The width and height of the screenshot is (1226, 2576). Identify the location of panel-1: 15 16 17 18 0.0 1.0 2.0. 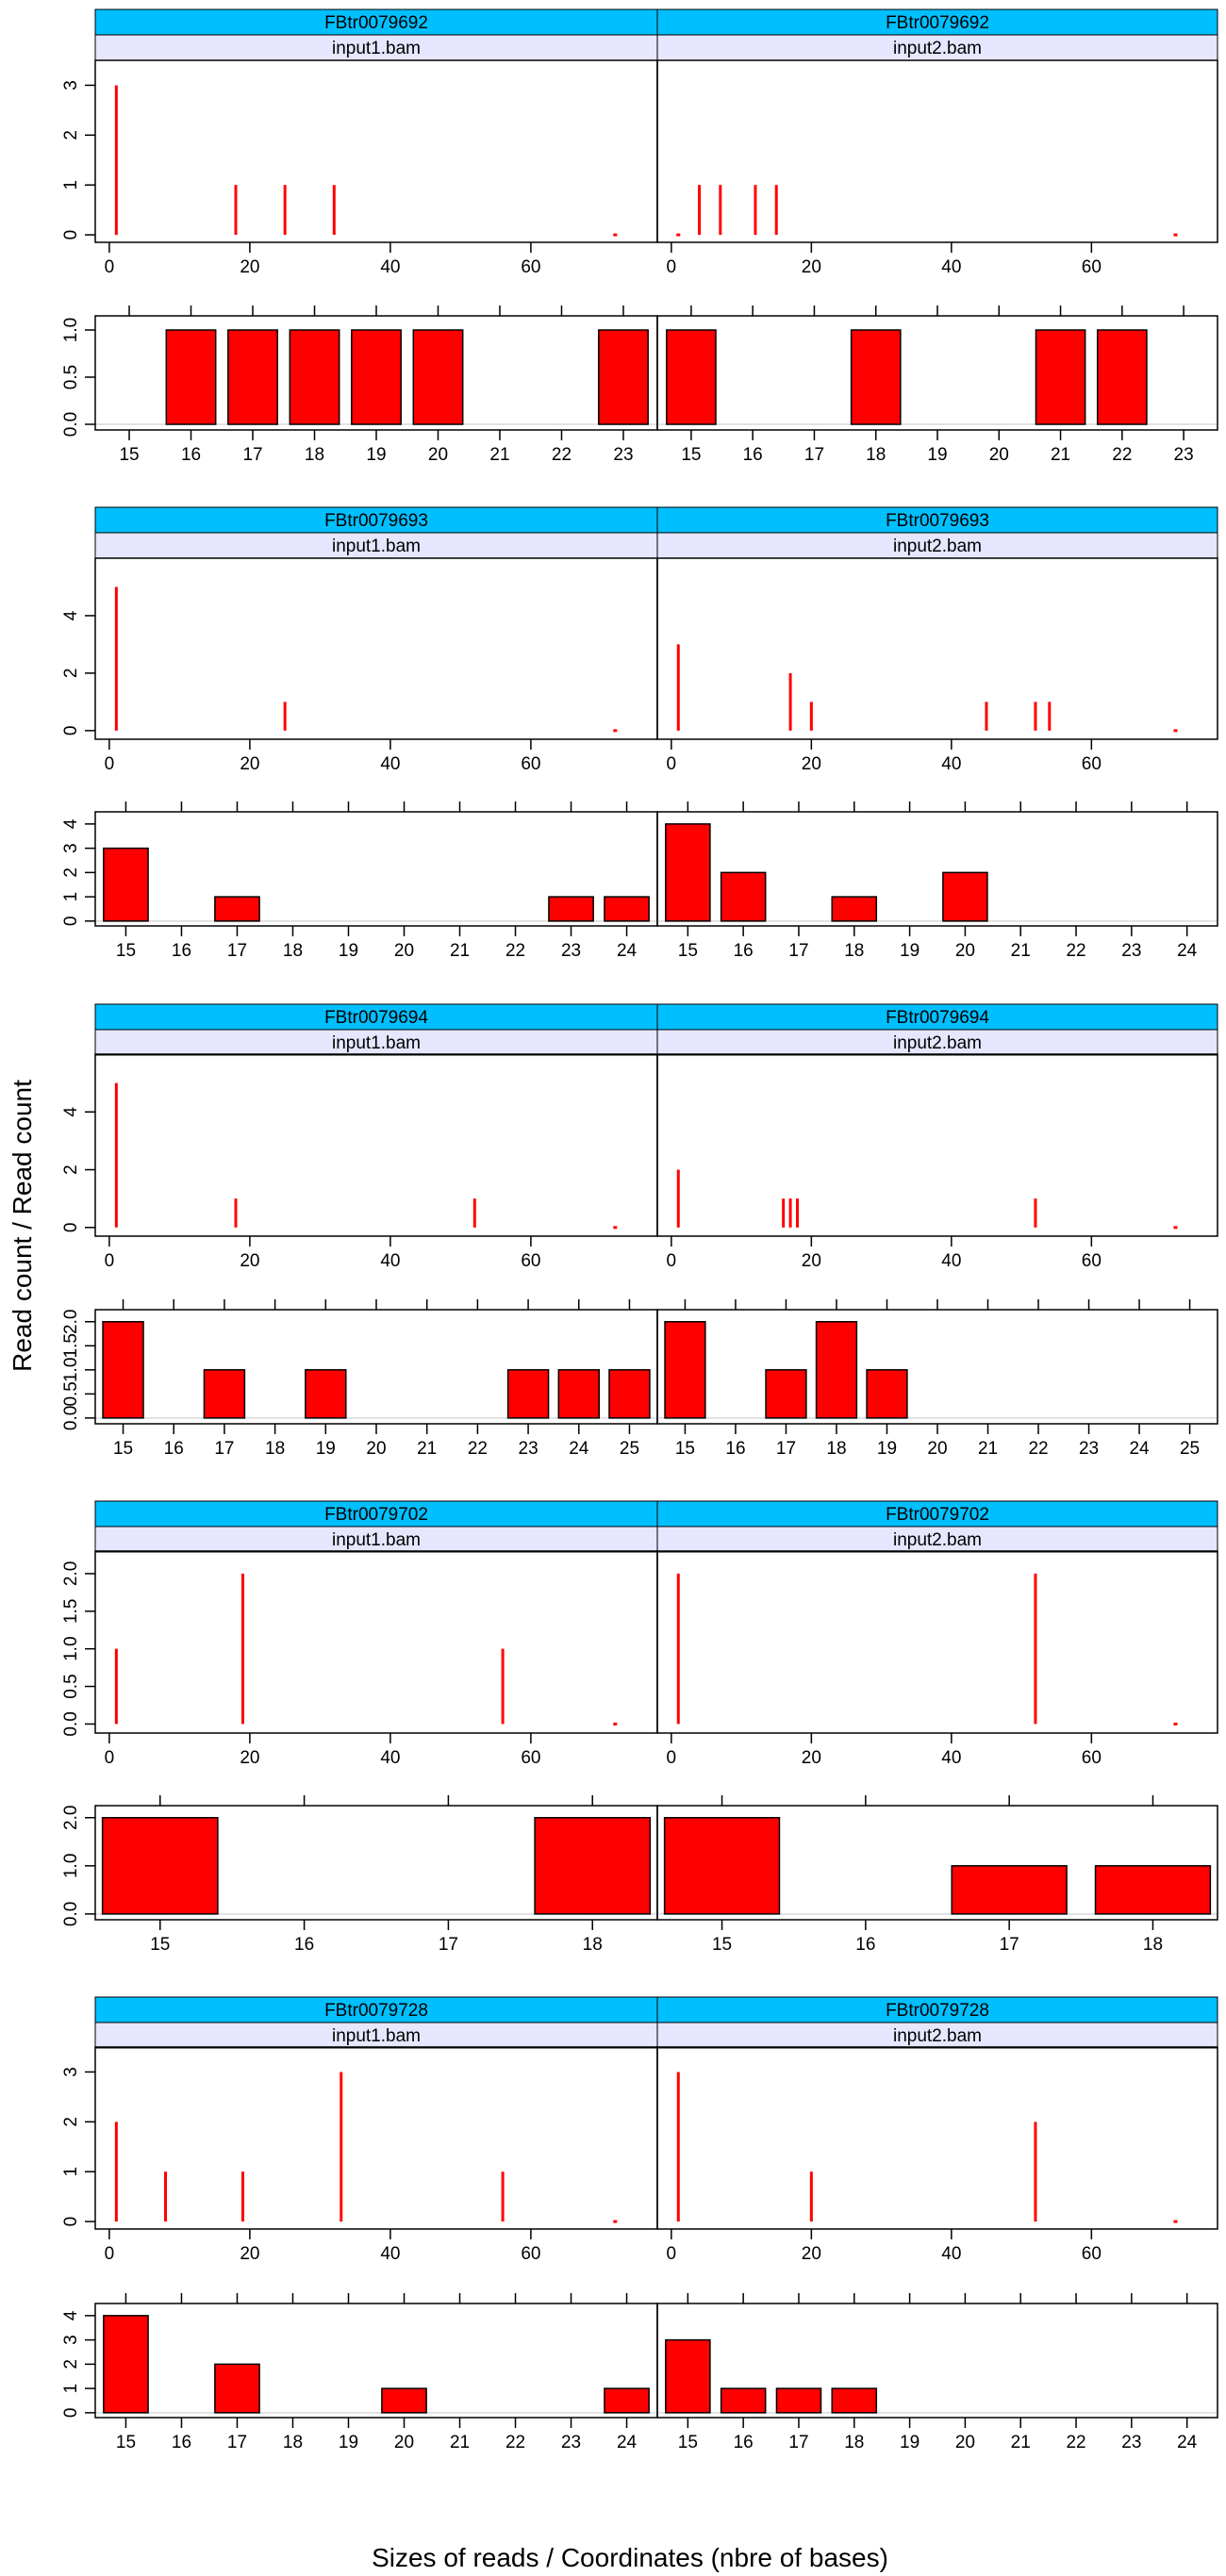
(359, 1875).